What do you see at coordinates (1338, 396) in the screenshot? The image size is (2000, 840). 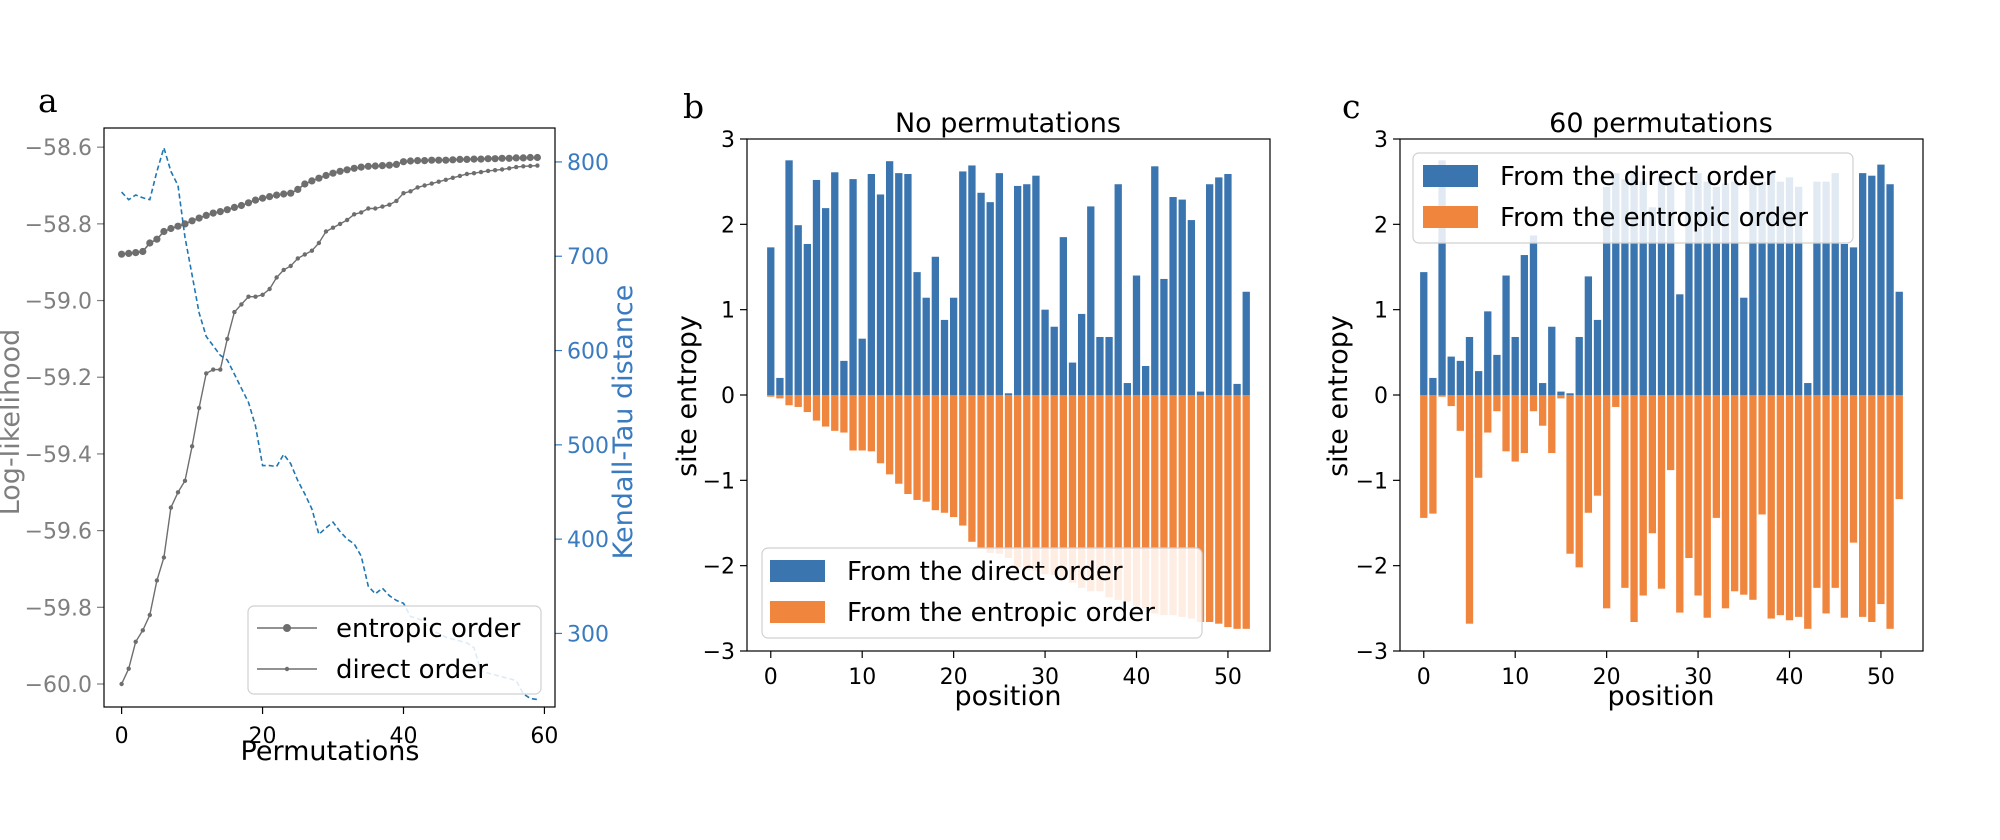 I see `panel-c-ylabel: site entropy` at bounding box center [1338, 396].